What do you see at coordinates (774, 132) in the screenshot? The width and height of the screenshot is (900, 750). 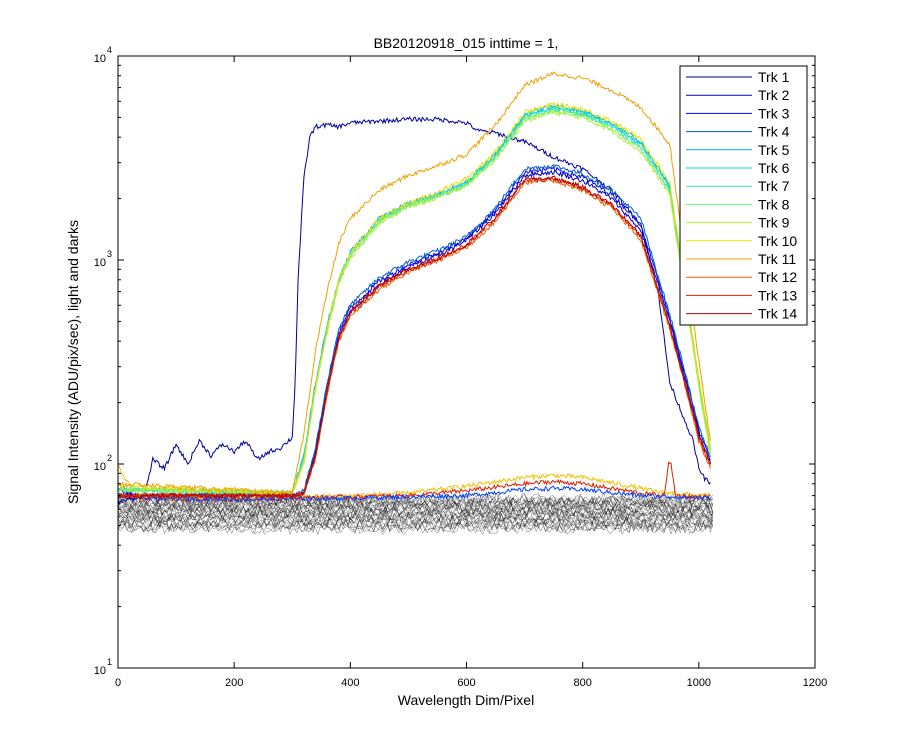 I see `legend-label: Trk 4` at bounding box center [774, 132].